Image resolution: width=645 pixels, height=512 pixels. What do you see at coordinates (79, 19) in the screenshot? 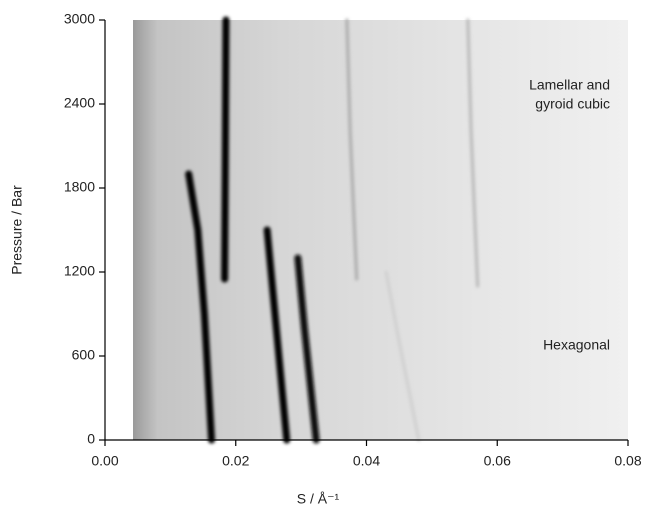
I see `y-tick-label: 3000` at bounding box center [79, 19].